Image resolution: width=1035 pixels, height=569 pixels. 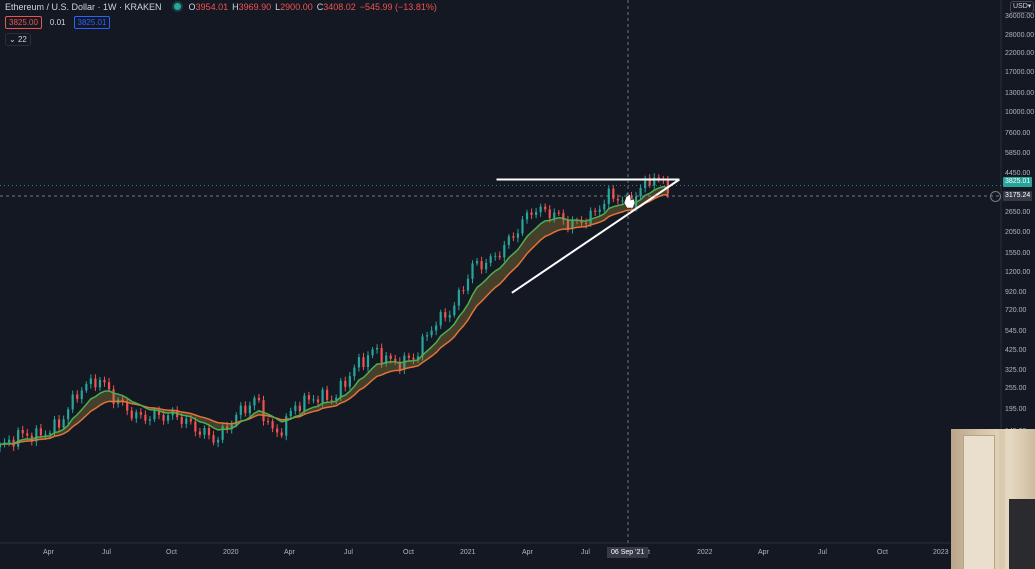 What do you see at coordinates (231, 552) in the screenshot?
I see `time-axis-label: 2020` at bounding box center [231, 552].